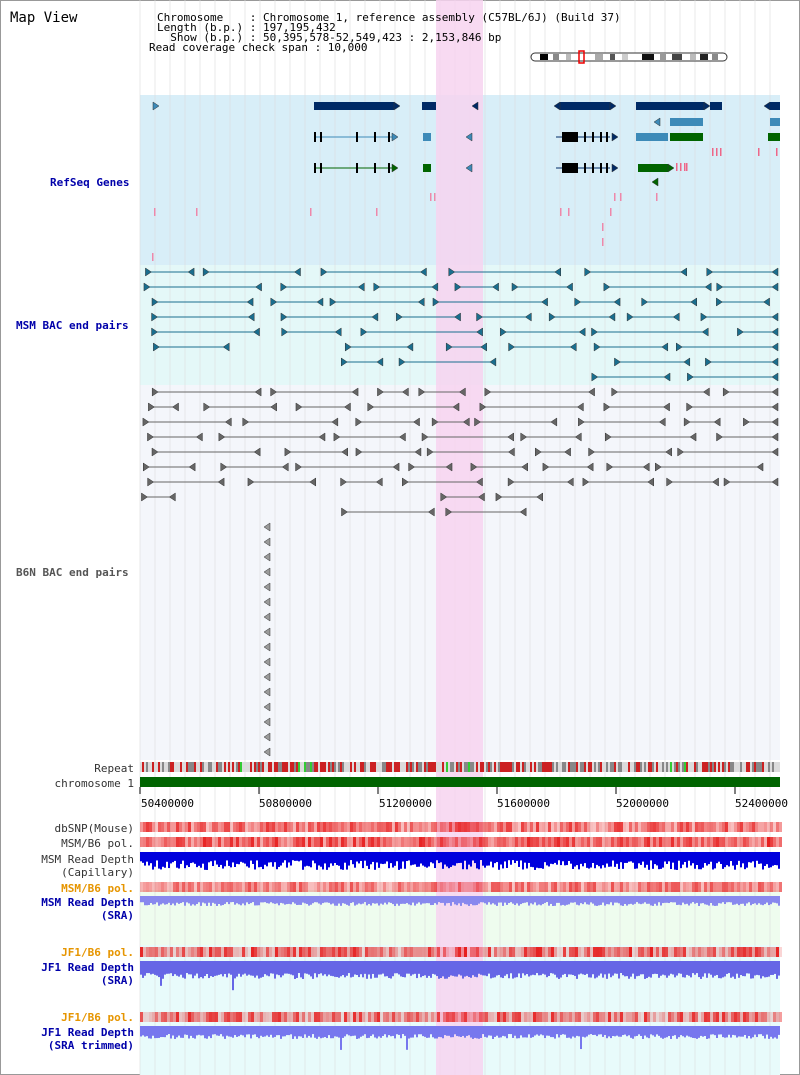 This screenshot has width=800, height=1075. What do you see at coordinates (72, 572) in the screenshot?
I see `b6n-bac-label: B6N BAC end pairs` at bounding box center [72, 572].